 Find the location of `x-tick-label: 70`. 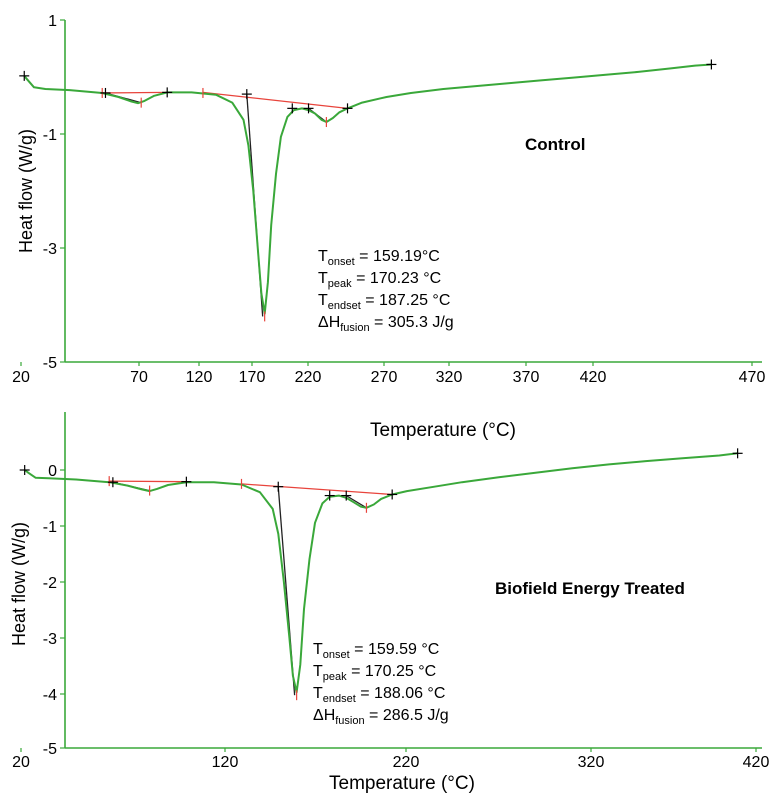

x-tick-label: 70 is located at coordinates (139, 377).